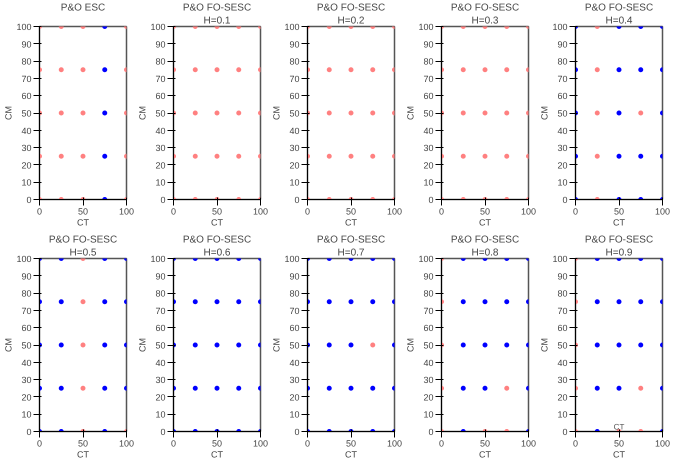  I want to click on chart-subtitle: H=0.8, so click(485, 253).